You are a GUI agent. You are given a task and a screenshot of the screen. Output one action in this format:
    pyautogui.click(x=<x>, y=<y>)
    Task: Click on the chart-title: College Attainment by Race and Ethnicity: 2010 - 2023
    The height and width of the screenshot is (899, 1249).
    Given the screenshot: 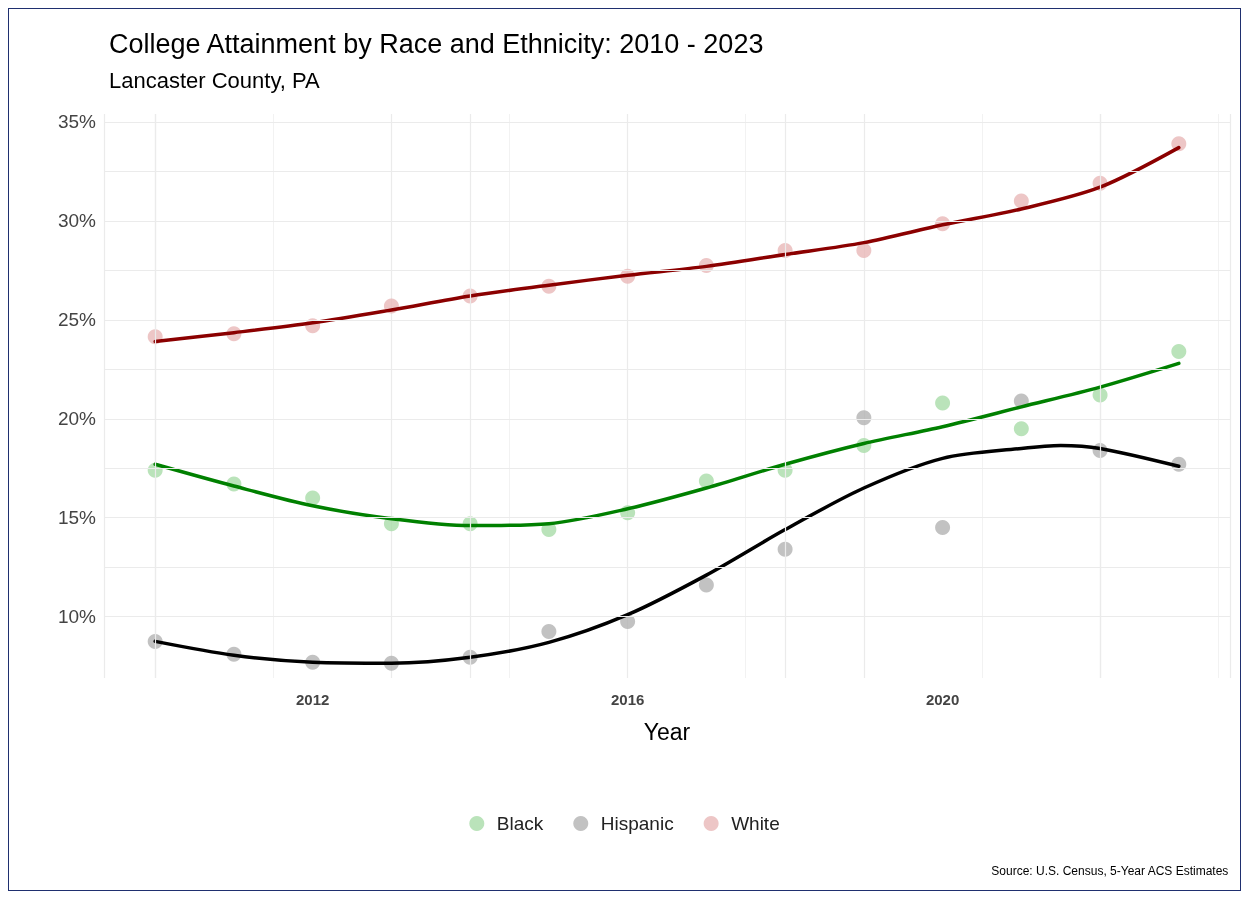 What is the action you would take?
    pyautogui.click(x=436, y=43)
    